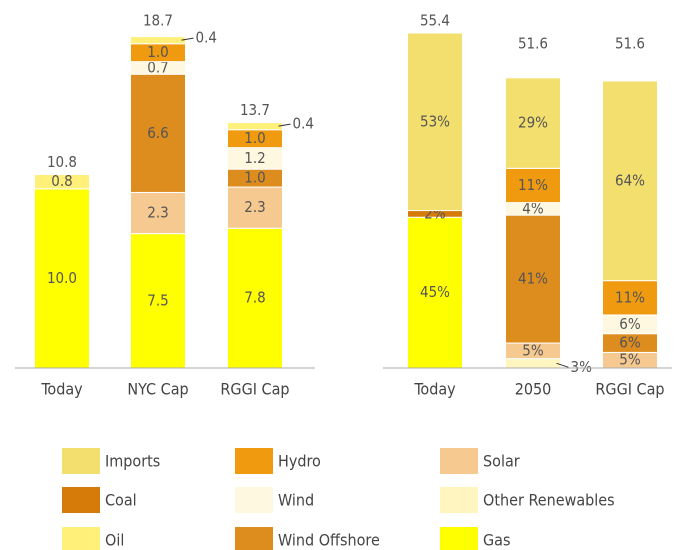  Describe the element at coordinates (582, 367) in the screenshot. I see `data-label: 3%` at that location.